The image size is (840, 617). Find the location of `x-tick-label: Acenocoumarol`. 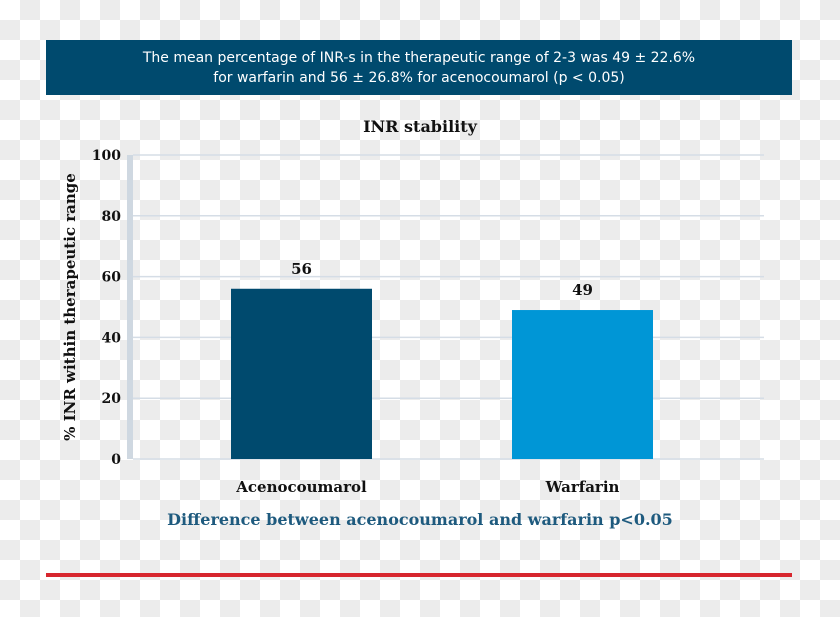

x-tick-label: Acenocoumarol is located at coordinates (301, 487).